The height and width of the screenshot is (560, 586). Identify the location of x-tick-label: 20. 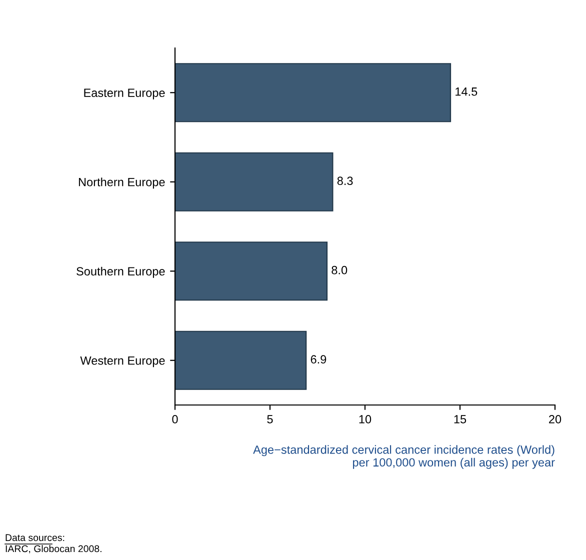
(555, 419).